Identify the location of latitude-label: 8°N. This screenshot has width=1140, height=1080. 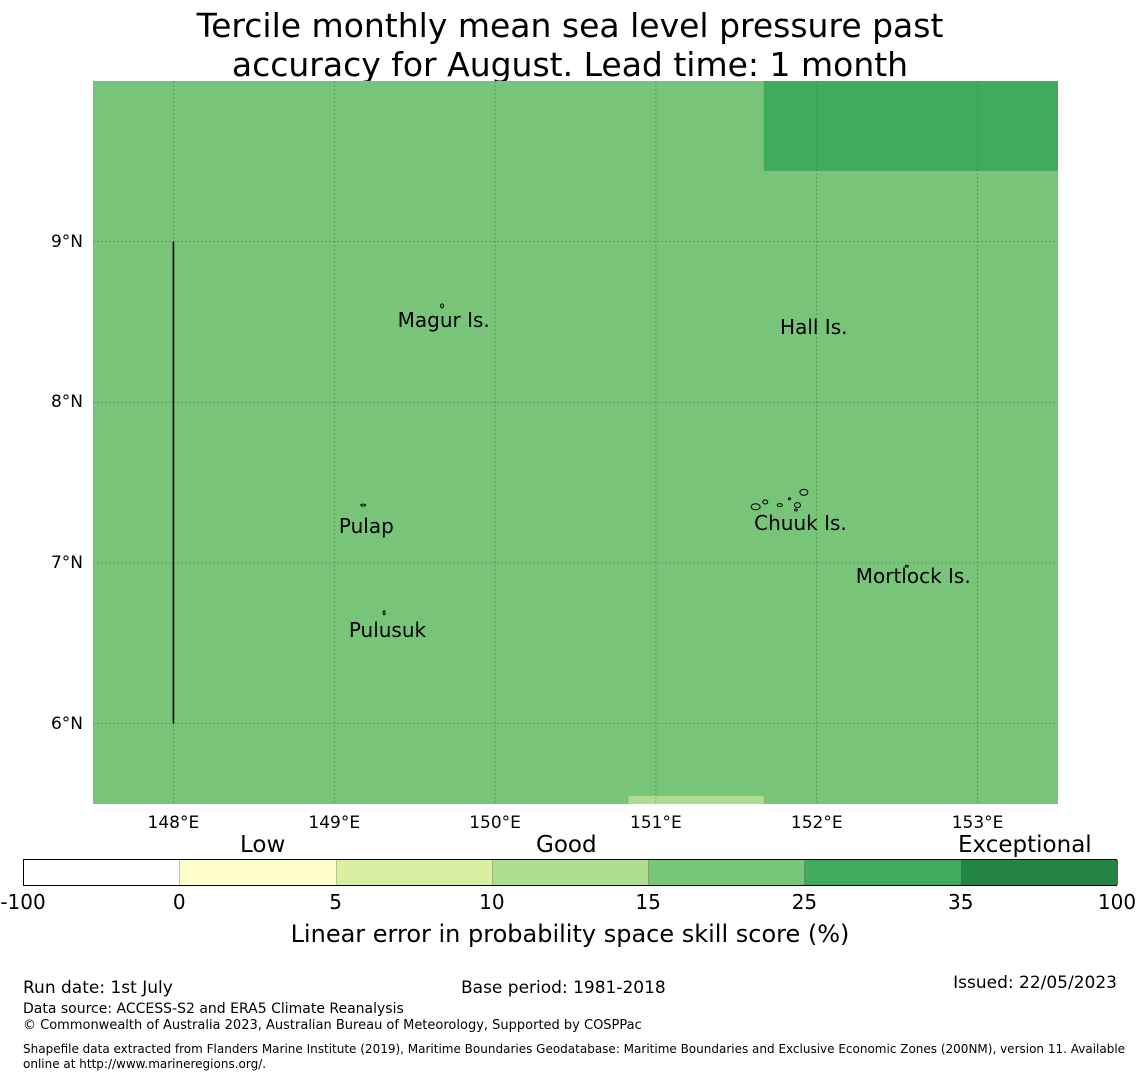
(66, 402).